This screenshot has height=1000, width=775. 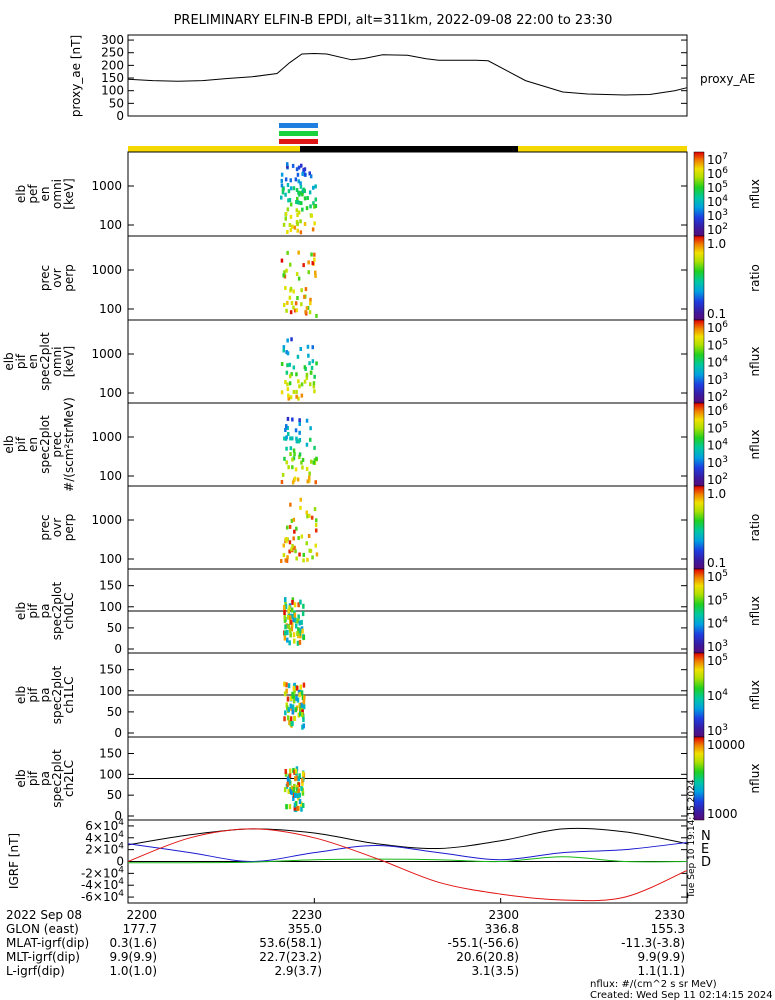 I want to click on panel-ytick-label: 50, so click(x=114, y=795).